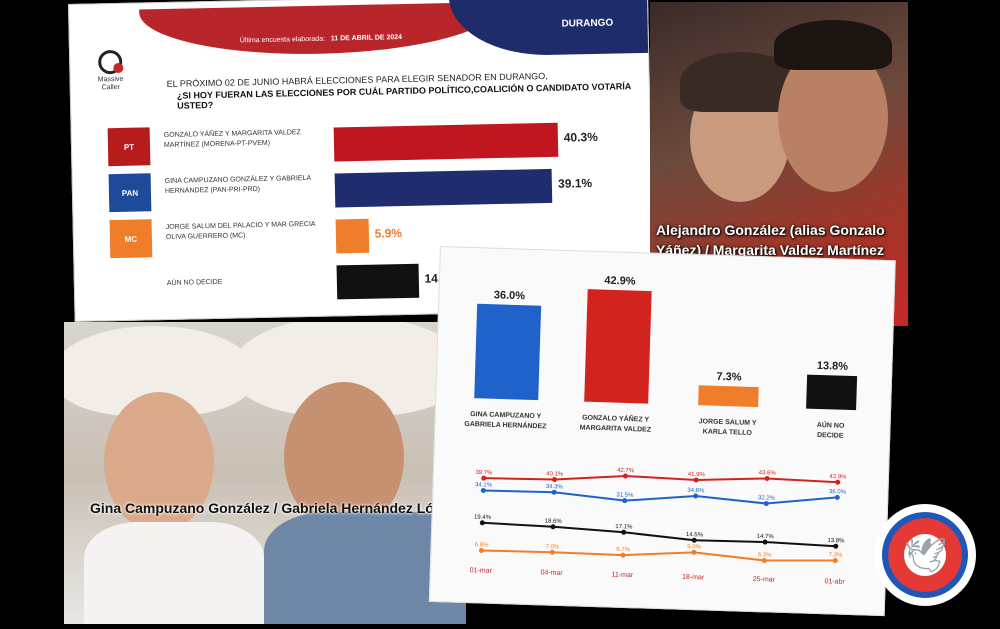 This screenshot has height=629, width=1000. Describe the element at coordinates (510, 295) in the screenshot. I see `bar-value-label: 36.0%` at that location.